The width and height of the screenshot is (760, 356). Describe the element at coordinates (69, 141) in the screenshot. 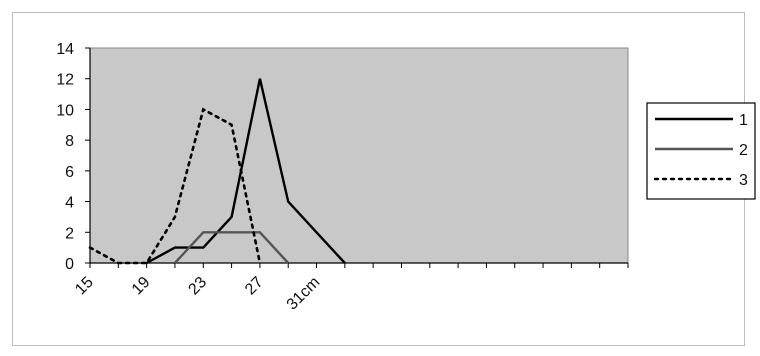

I see `y-tick-label: 8` at that location.